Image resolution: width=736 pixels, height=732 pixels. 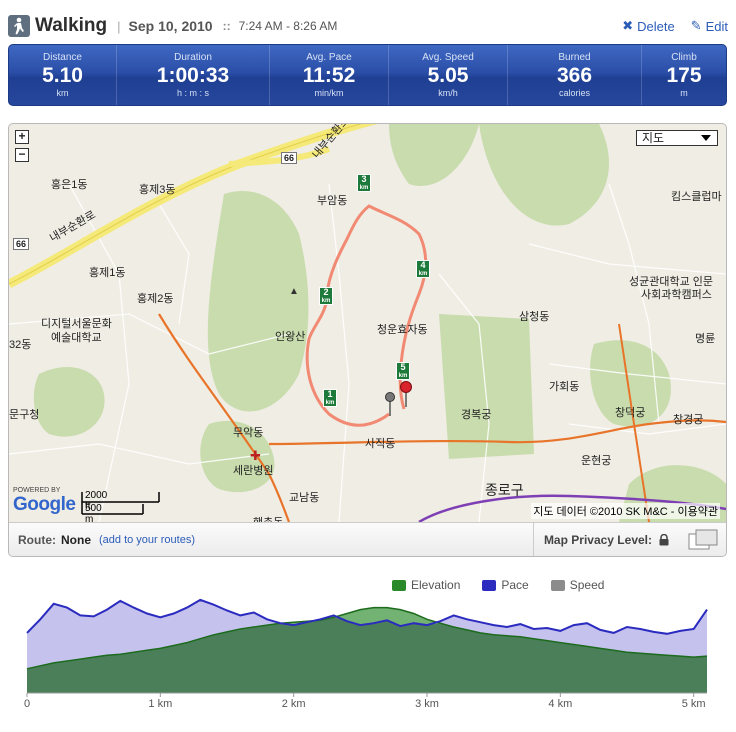 I want to click on stat-unit: min/km, so click(x=329, y=93).